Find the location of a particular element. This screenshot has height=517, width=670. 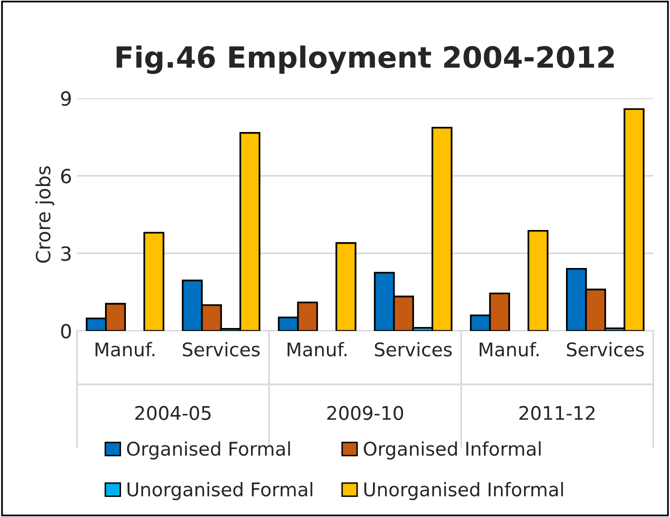

y-tick-label: 0 is located at coordinates (66, 331).